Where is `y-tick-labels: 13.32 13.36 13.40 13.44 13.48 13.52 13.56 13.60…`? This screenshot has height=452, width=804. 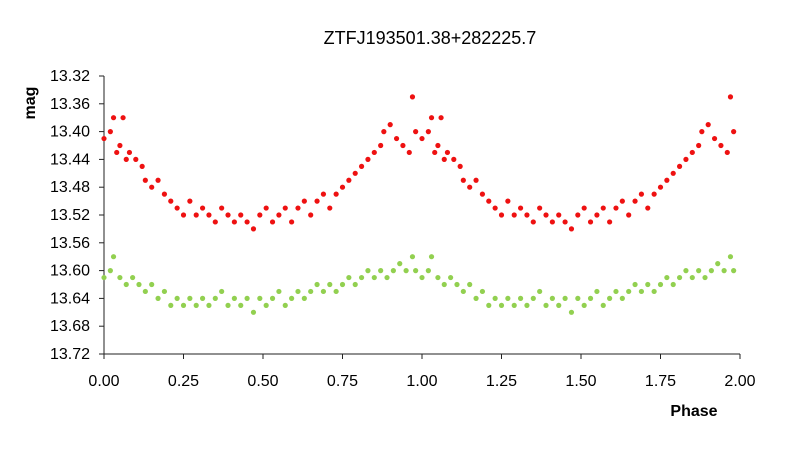 y-tick-labels: 13.32 13.36 13.40 13.44 13.48 13.52 13.56 13.60… is located at coordinates (77, 215).